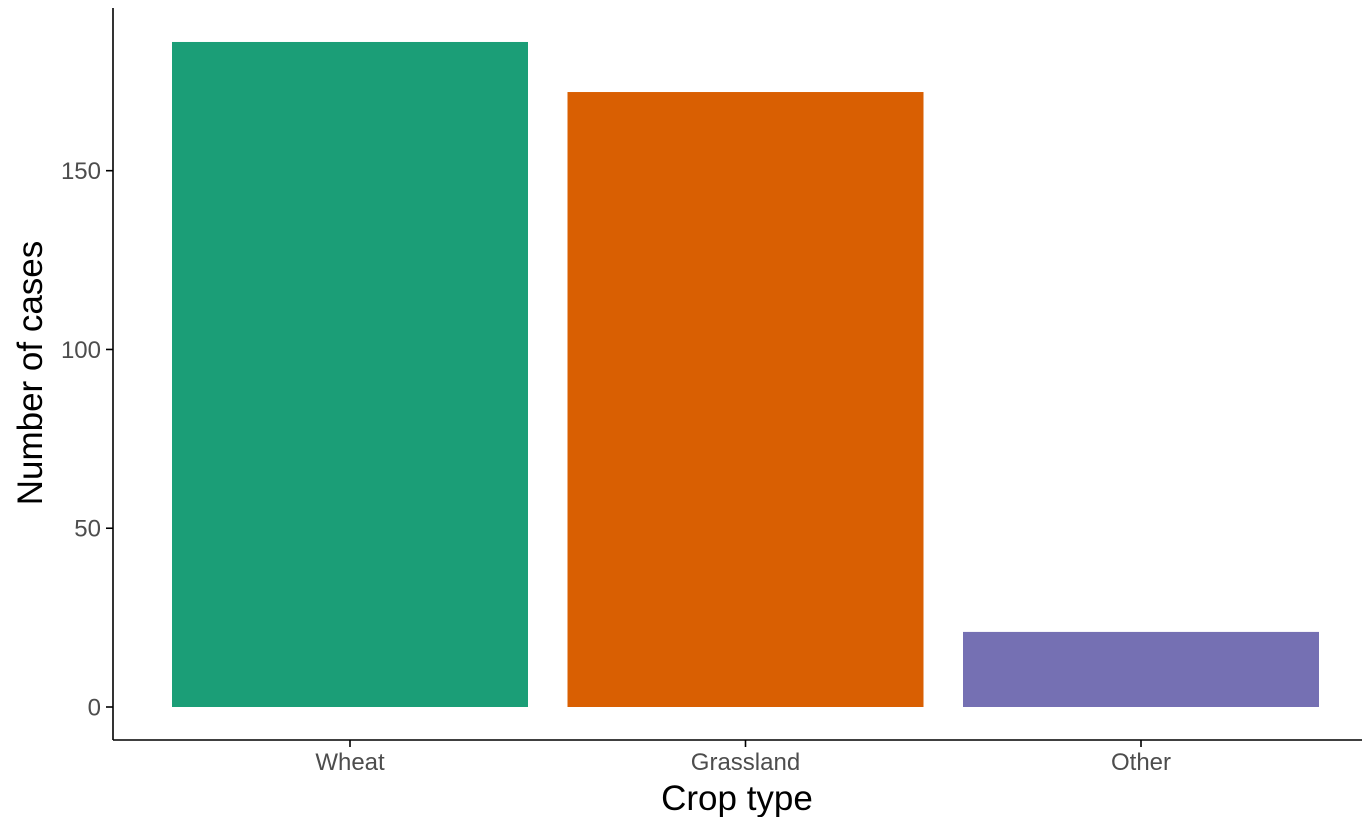 The image size is (1362, 817). Describe the element at coordinates (87, 440) in the screenshot. I see `y-ticks-group: 0 50 100 150` at that location.